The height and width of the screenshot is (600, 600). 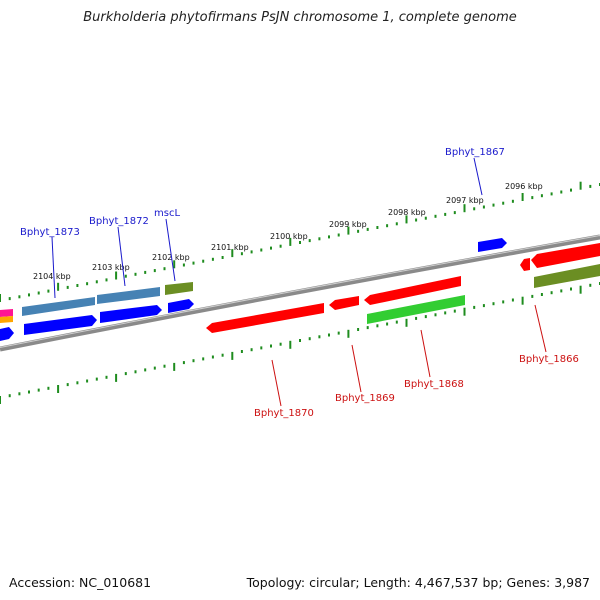 What do you see at coordinates (171, 257) in the screenshot?
I see `tick-label: 2102 kbp` at bounding box center [171, 257].